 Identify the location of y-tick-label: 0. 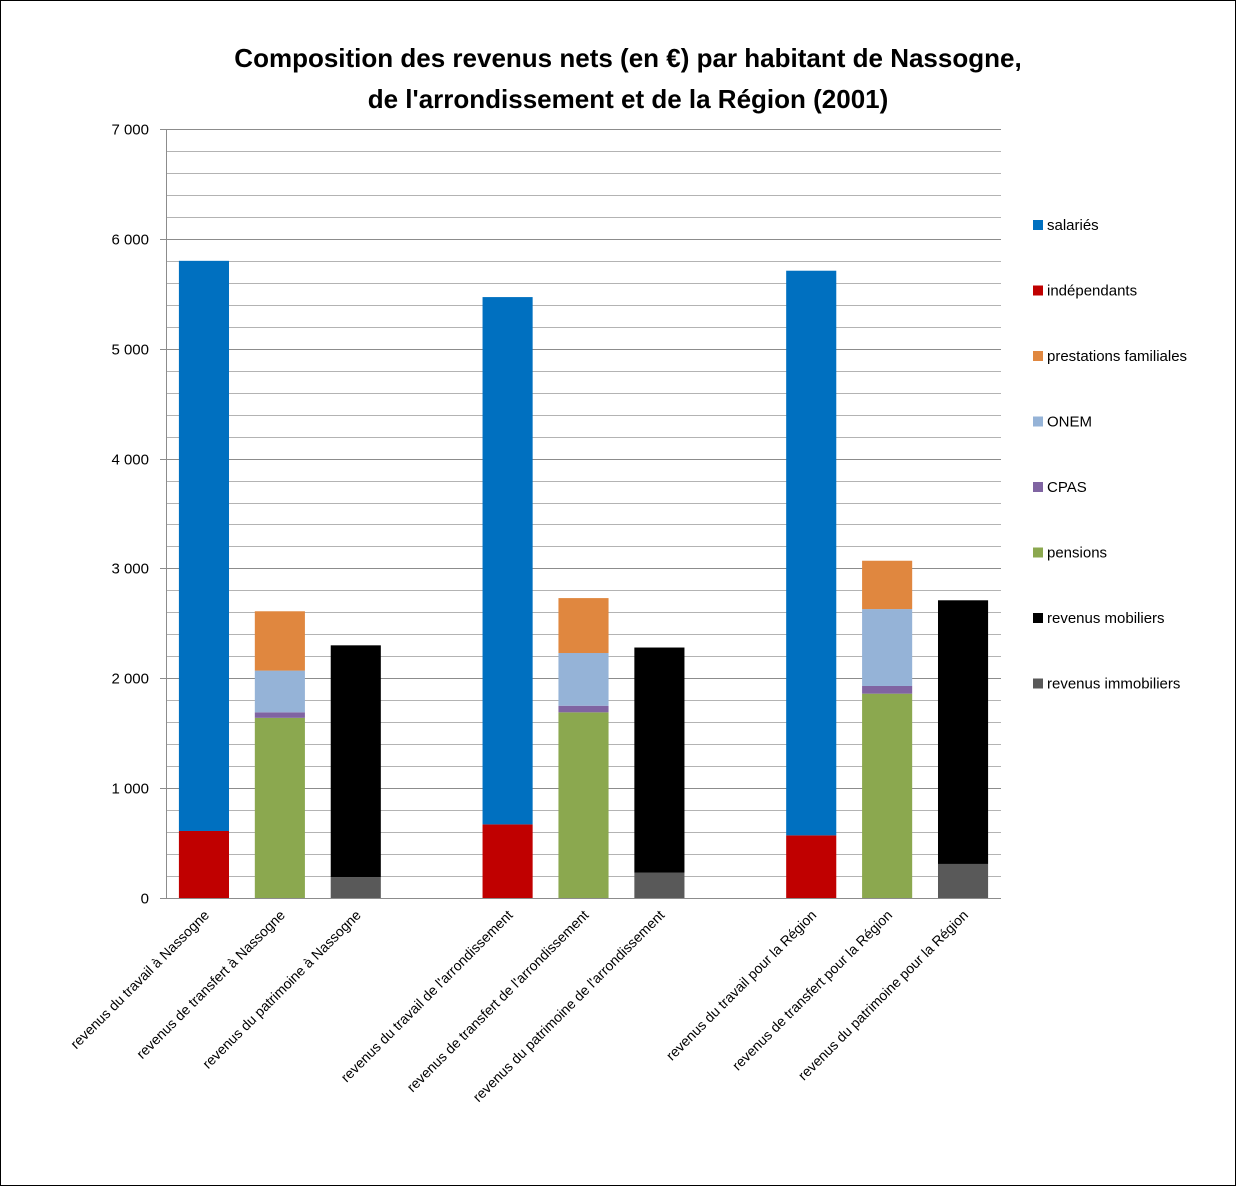
(145, 899).